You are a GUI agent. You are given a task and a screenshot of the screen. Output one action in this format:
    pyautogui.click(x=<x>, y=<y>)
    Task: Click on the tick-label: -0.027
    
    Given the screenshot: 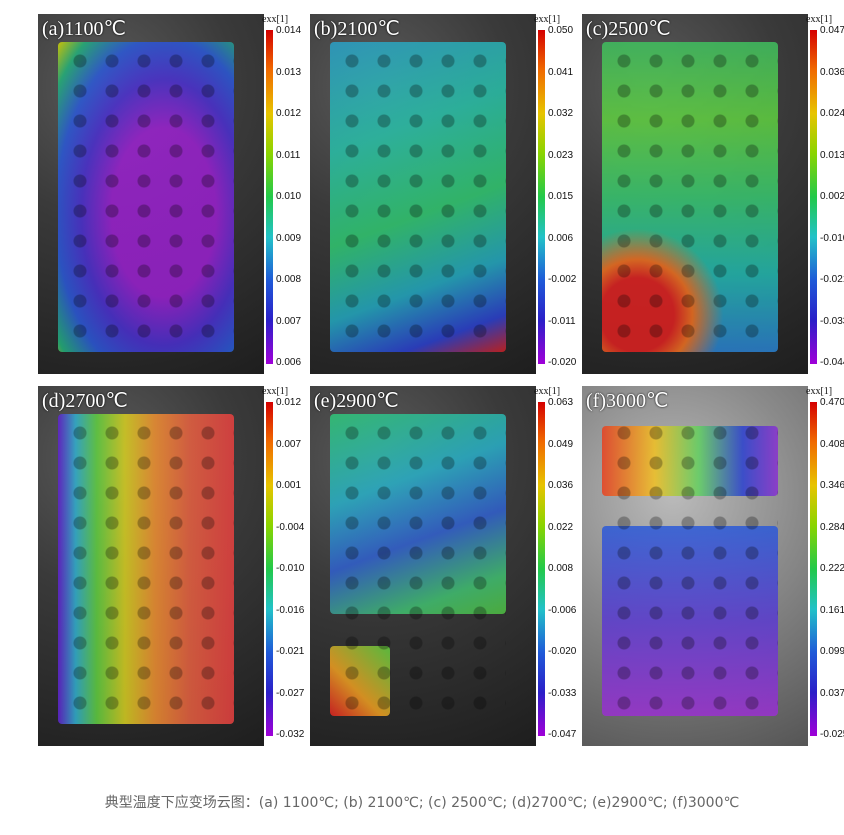 What is the action you would take?
    pyautogui.click(x=290, y=693)
    